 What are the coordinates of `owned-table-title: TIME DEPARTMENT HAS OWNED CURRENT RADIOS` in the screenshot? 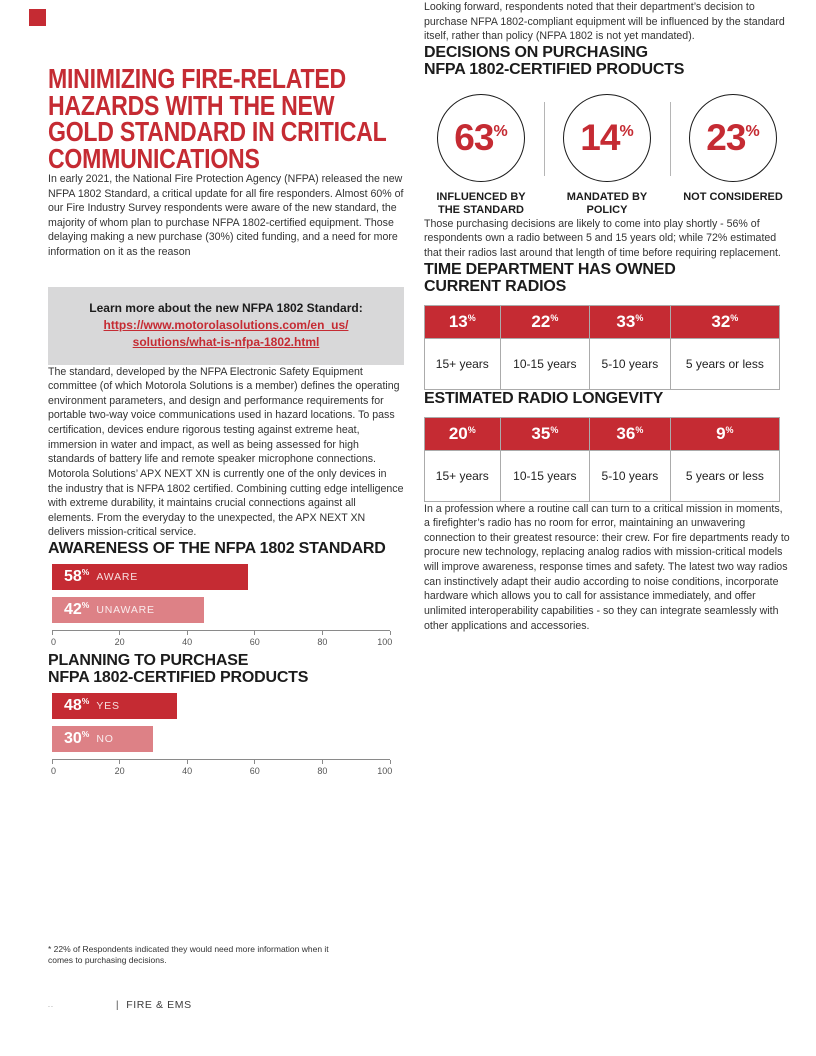 It's located at (550, 277).